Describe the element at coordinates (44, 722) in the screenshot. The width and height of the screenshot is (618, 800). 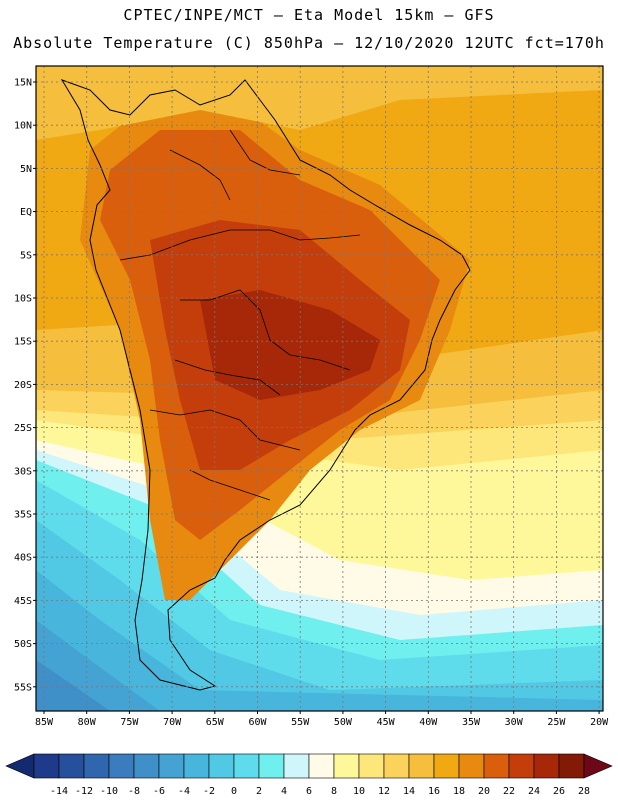
I see `lon-label: 85W` at that location.